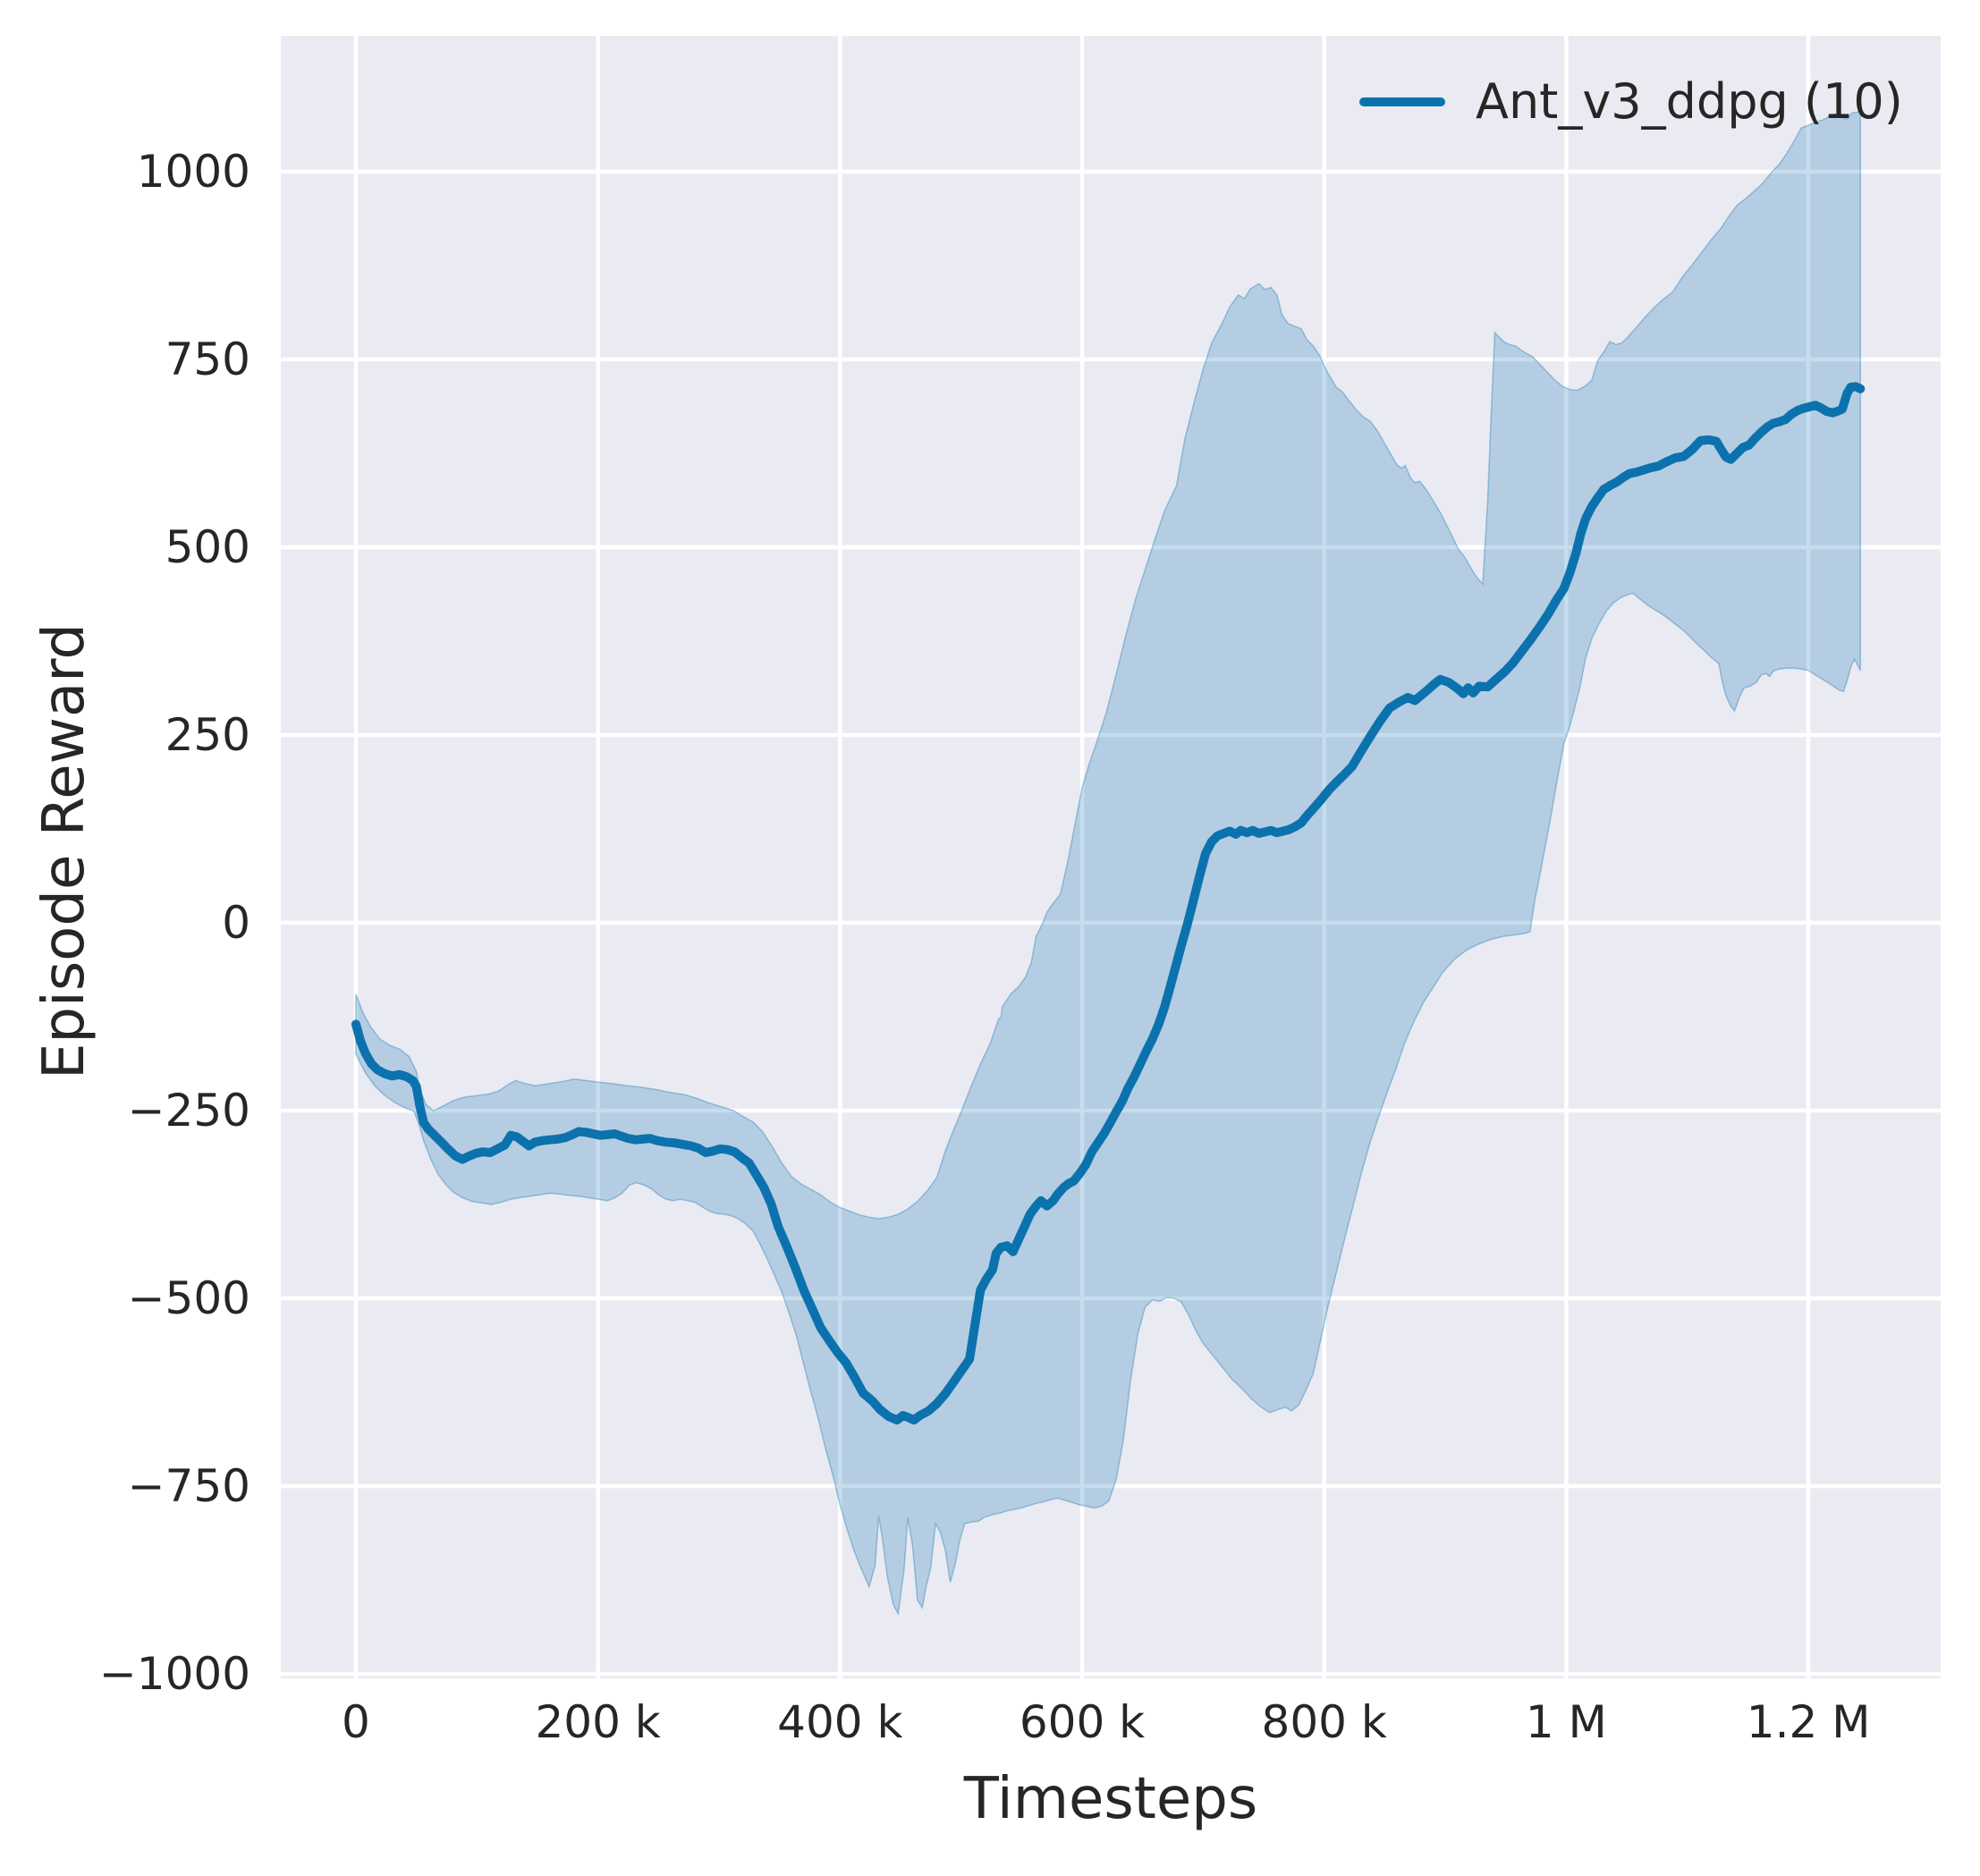 The height and width of the screenshot is (1876, 1980). What do you see at coordinates (193, 173) in the screenshot?
I see `y-tick-label: 1000` at bounding box center [193, 173].